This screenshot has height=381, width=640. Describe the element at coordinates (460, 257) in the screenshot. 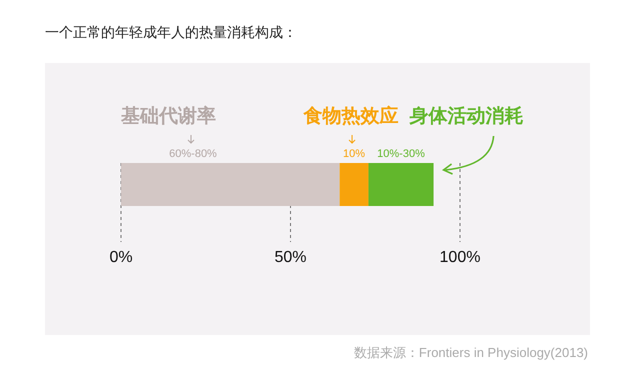

I see `x-tick-label: 100%` at that location.